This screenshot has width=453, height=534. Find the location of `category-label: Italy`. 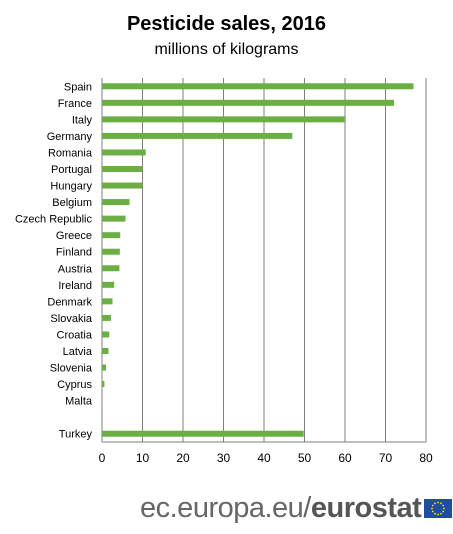

category-label: Italy is located at coordinates (82, 120).